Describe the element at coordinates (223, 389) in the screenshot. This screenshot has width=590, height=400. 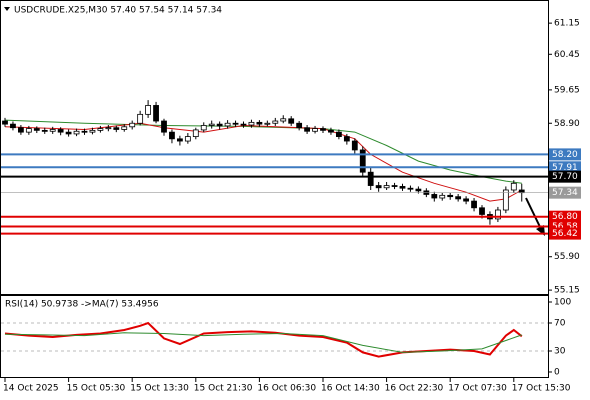
I see `x-tick-label: 15 Oct 21:30` at that location.